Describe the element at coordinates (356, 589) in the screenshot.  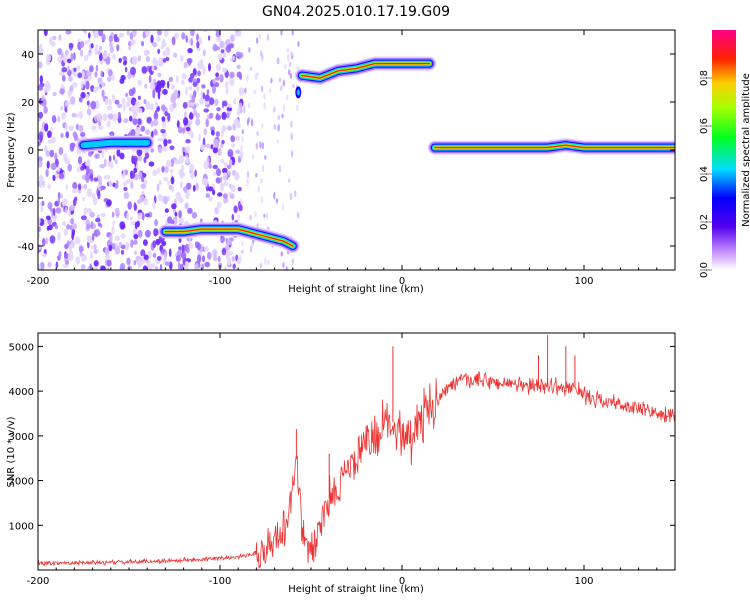
I see `snr-xlabel: Height of straight line (km)` at that location.